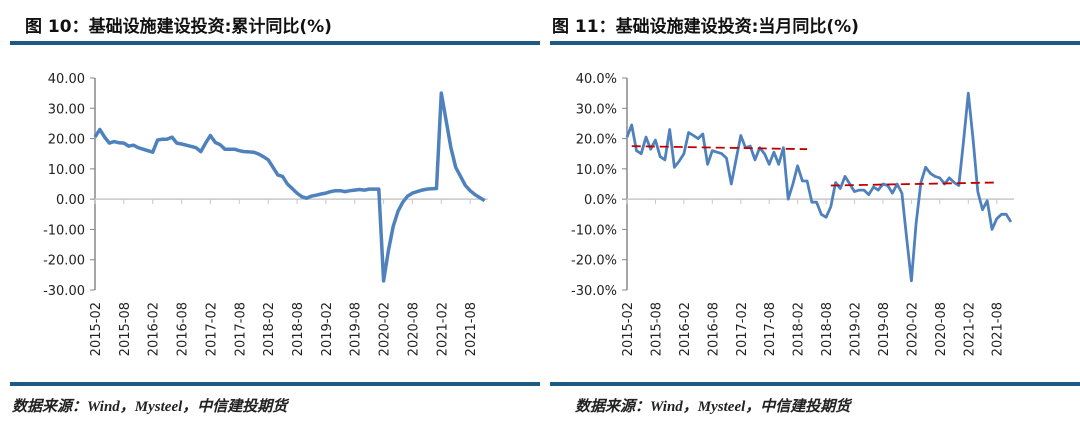  I want to click on y-tick-label: -30.00, so click(64, 291).